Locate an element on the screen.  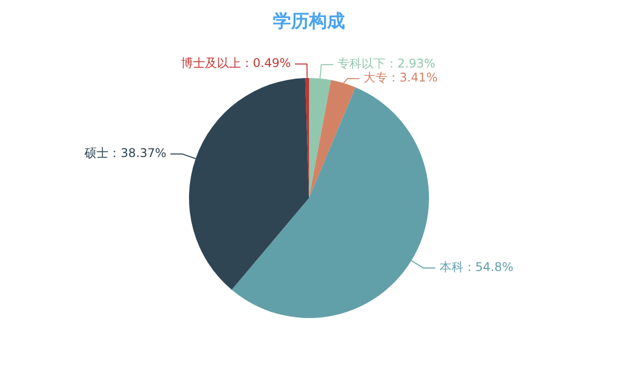
data-label: ：0.49% is located at coordinates (265, 63).